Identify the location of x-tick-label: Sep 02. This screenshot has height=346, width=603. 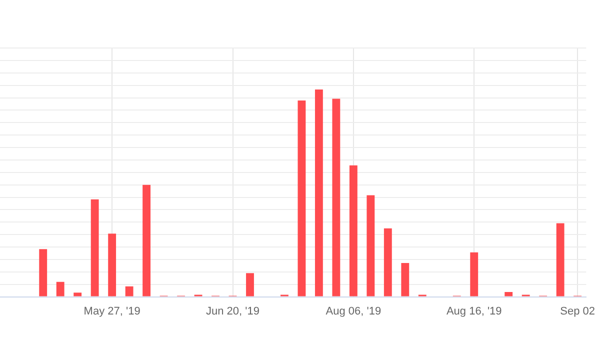
(578, 311).